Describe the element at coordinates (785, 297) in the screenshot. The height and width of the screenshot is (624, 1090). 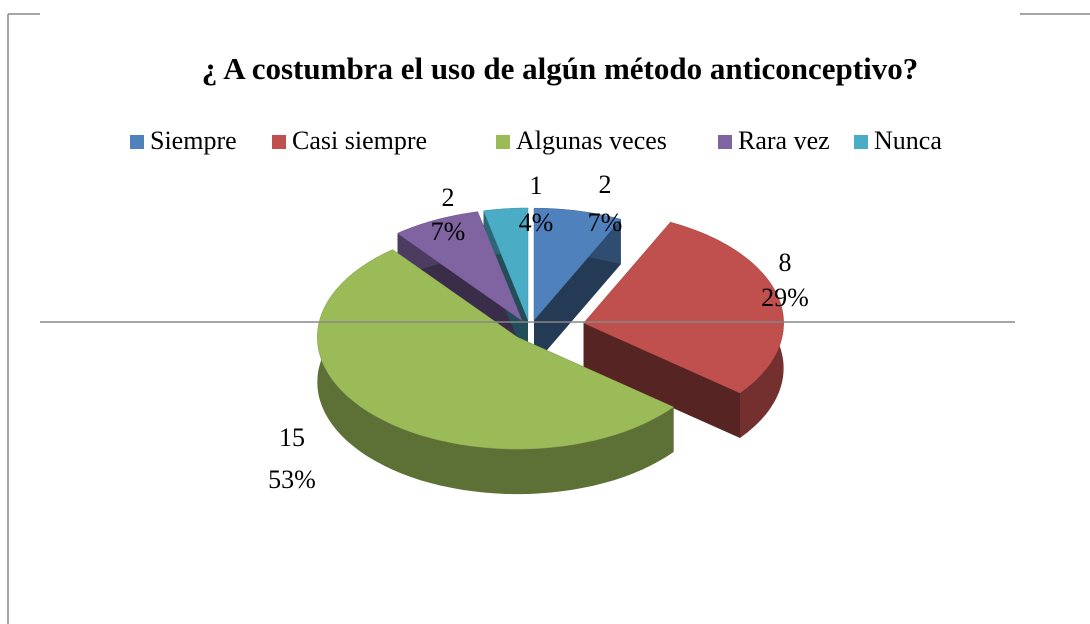
I see `data-label-percent: 29%` at that location.